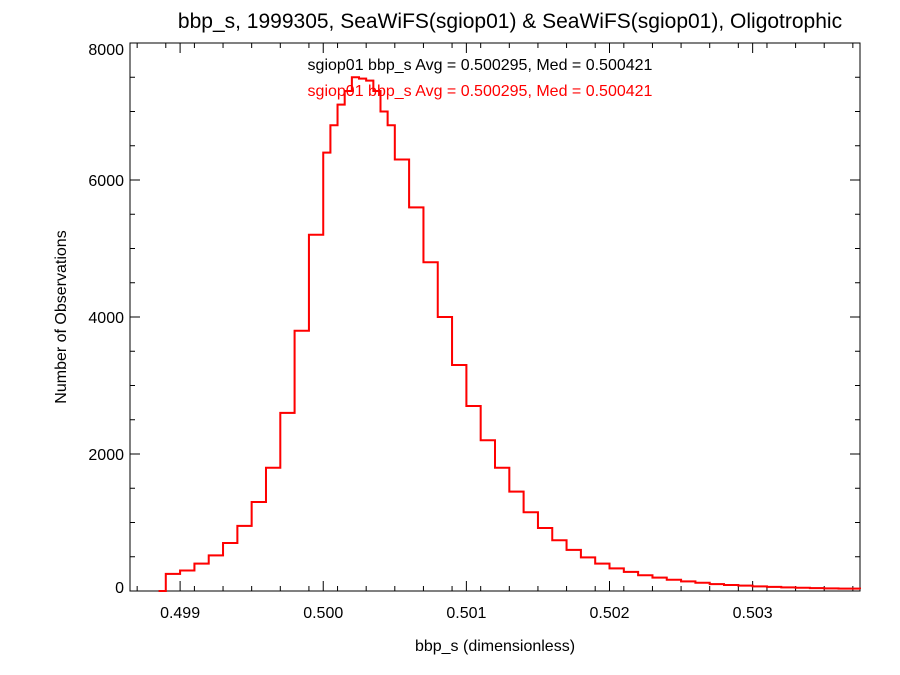  I want to click on y-tick-label: 8000, so click(106, 50).